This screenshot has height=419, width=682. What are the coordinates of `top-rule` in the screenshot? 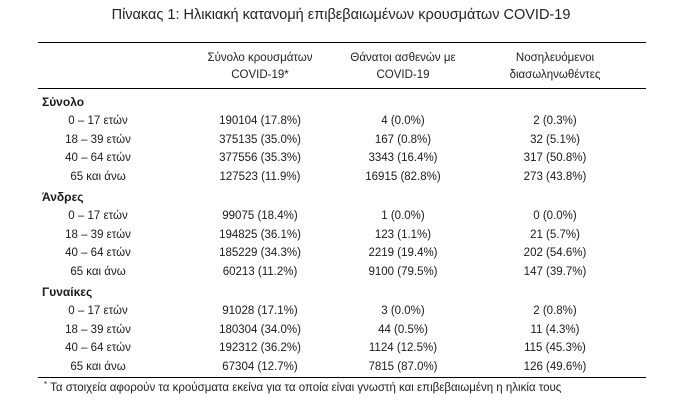 It's located at (342, 42).